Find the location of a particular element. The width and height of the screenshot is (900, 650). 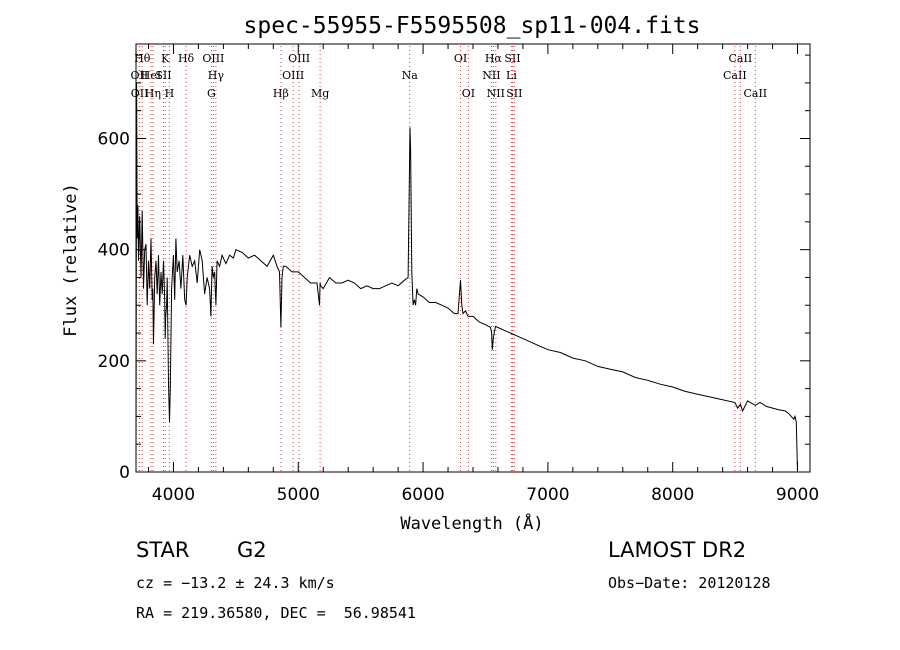

x-tick-label: 7000 is located at coordinates (547, 495).